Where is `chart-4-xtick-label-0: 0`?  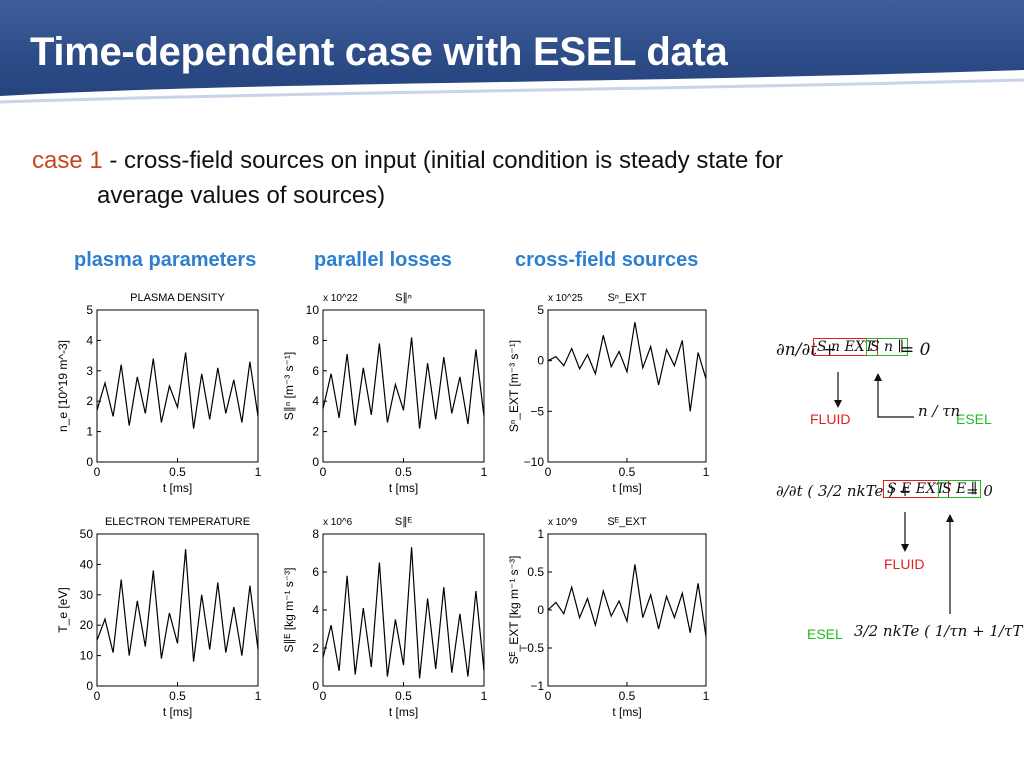
chart-4-xtick-label-0: 0 is located at coordinates (323, 696).